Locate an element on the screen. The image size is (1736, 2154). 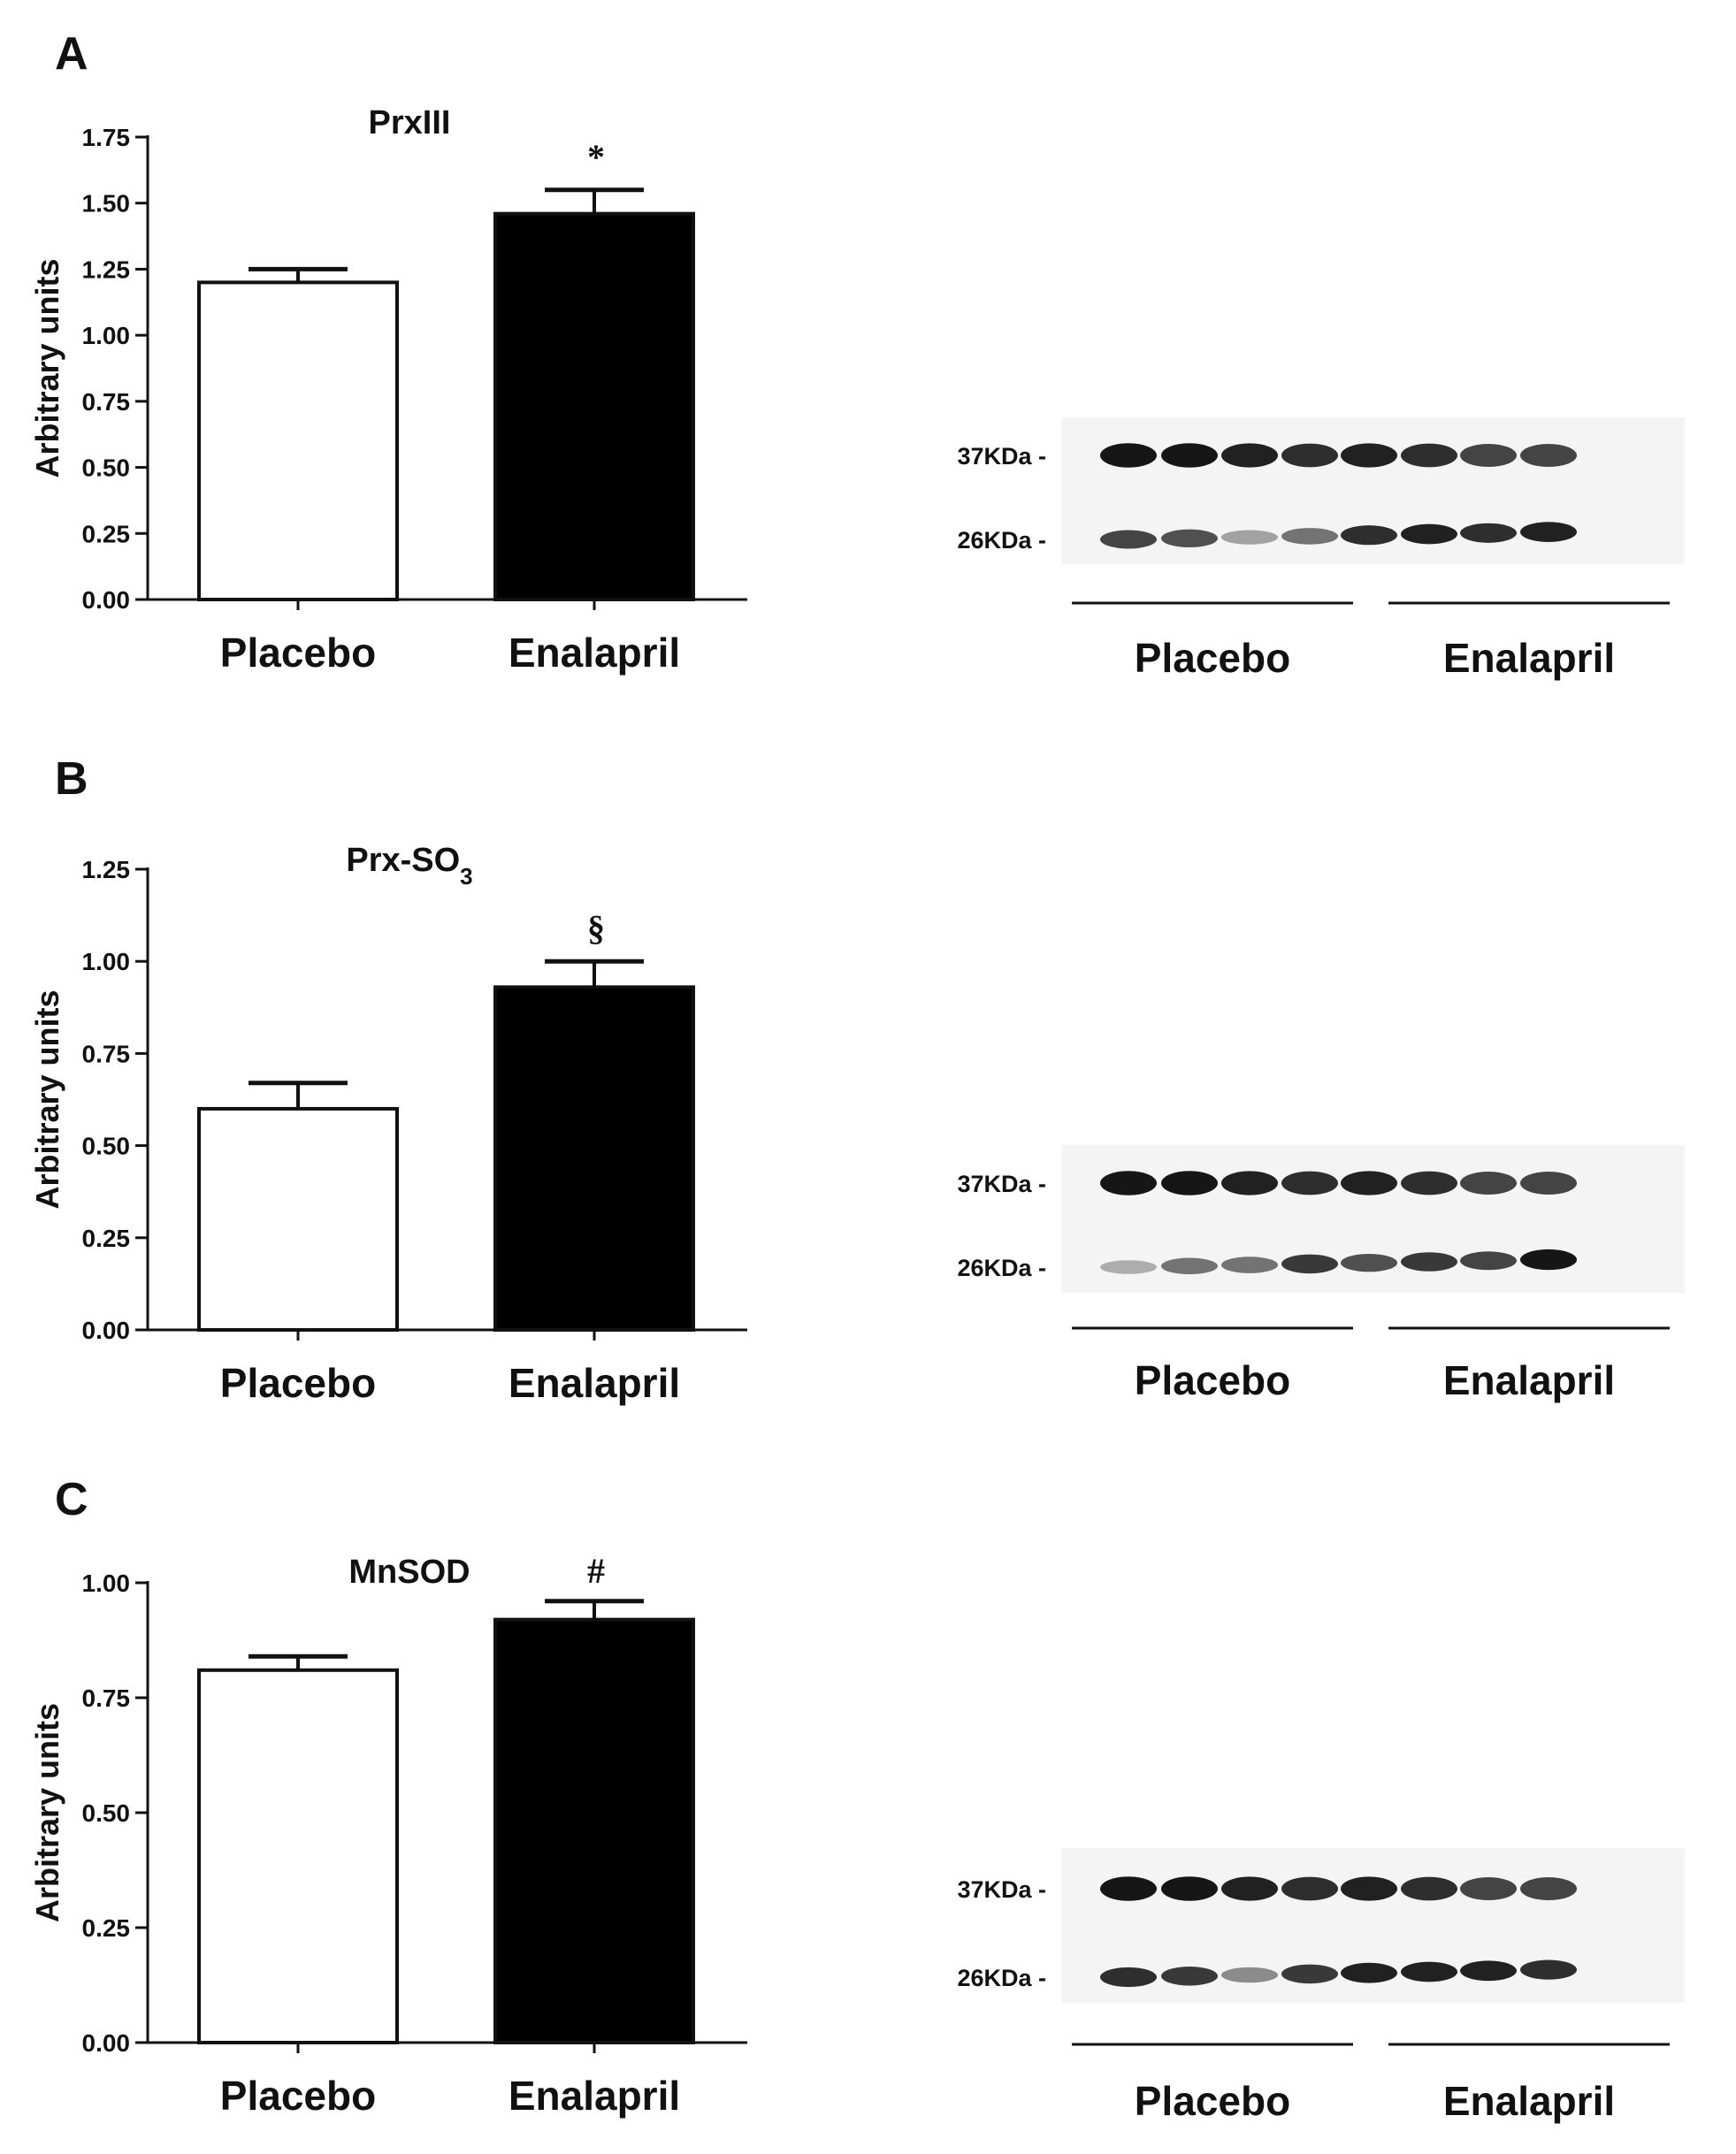
y-tick-label: 1.50 is located at coordinates (106, 204).